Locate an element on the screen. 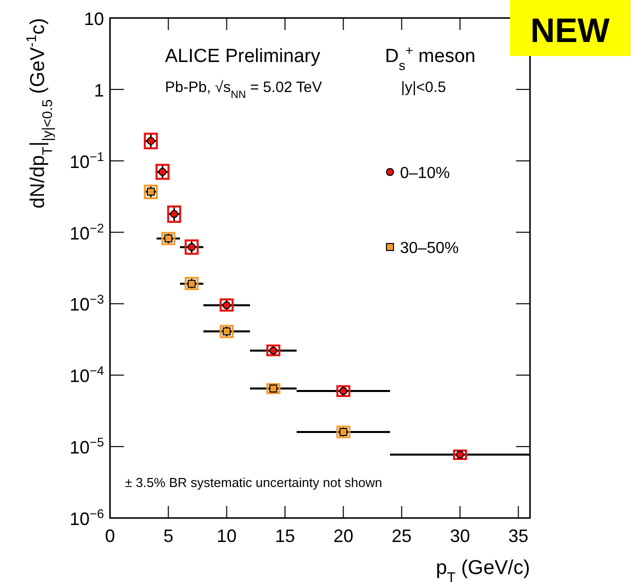  x-tick-label: 0 is located at coordinates (110, 536).